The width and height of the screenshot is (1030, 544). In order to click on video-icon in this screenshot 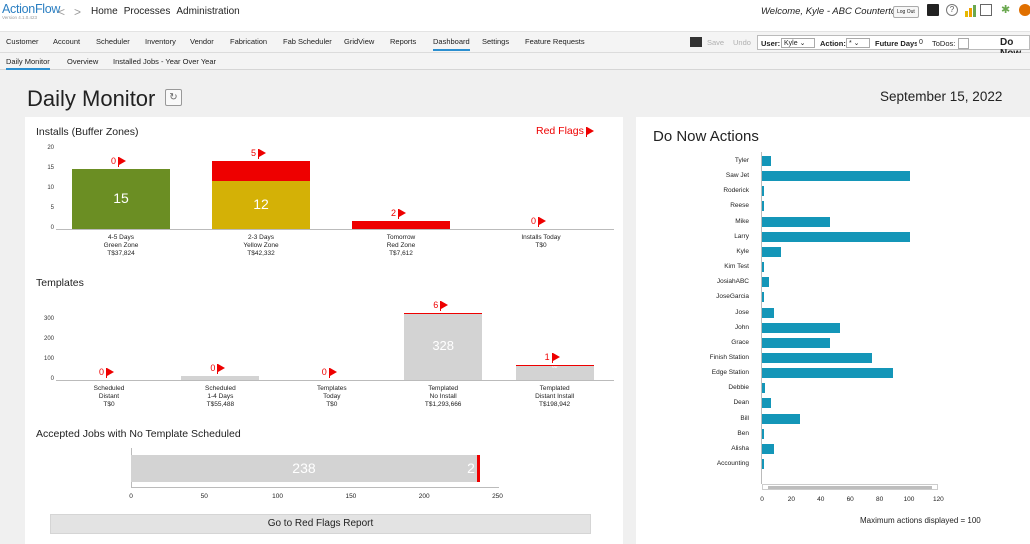, I will do `click(933, 10)`.